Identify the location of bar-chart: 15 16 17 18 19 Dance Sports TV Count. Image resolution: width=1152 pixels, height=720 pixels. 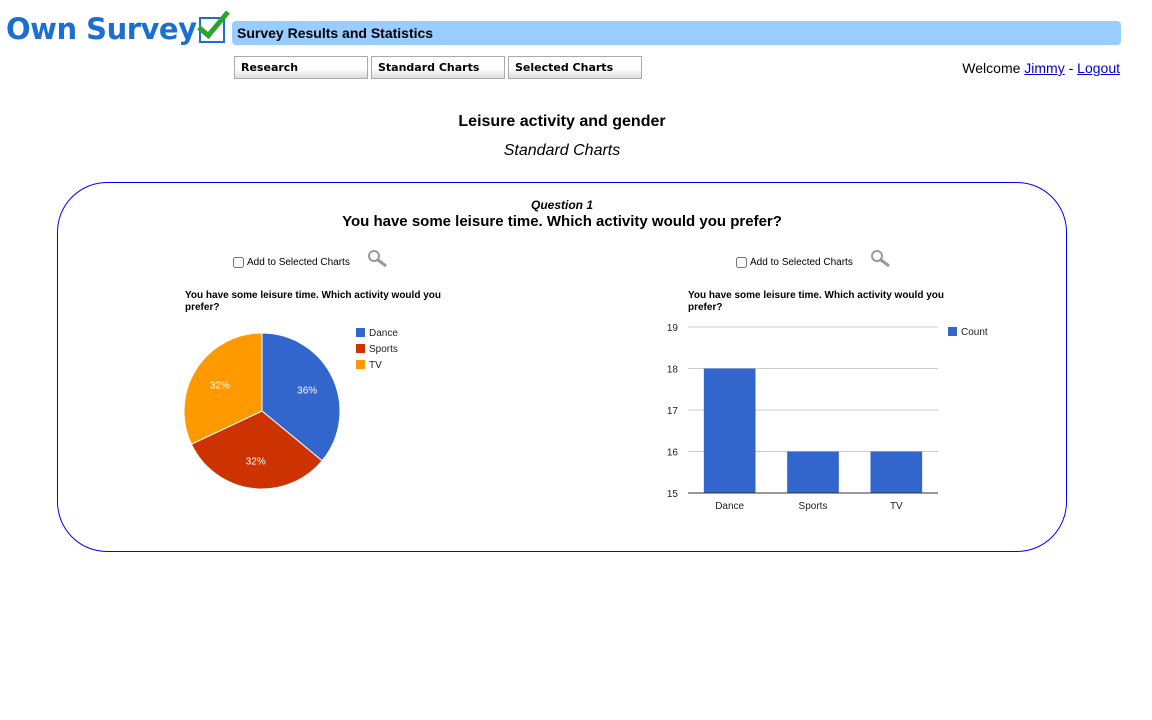
(827, 417).